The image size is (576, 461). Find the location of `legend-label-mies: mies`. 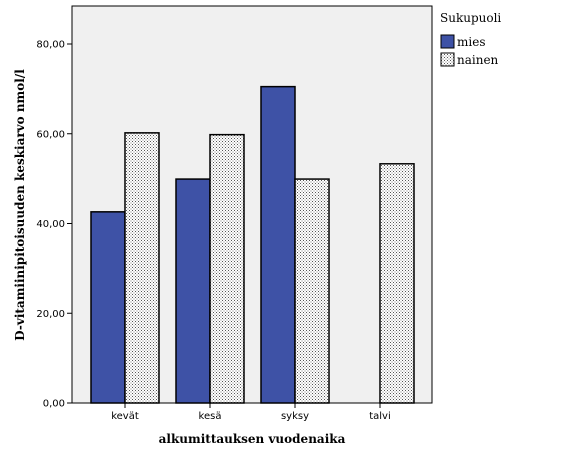

legend-label-mies: mies is located at coordinates (471, 42).